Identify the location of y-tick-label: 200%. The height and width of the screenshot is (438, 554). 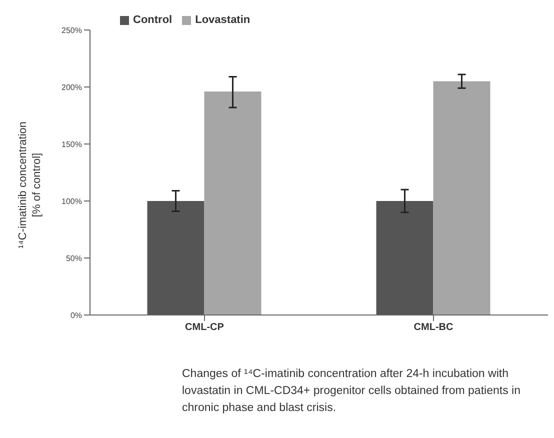
(72, 87).